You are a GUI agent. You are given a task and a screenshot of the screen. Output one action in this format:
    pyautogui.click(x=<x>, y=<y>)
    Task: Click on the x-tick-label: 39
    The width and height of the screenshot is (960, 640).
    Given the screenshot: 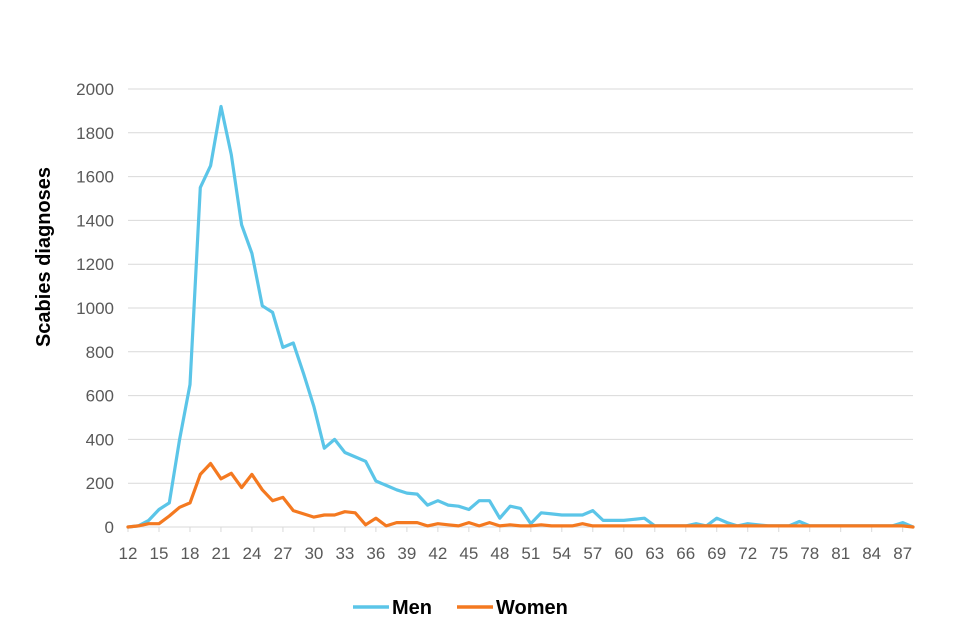 What is the action you would take?
    pyautogui.click(x=406, y=553)
    